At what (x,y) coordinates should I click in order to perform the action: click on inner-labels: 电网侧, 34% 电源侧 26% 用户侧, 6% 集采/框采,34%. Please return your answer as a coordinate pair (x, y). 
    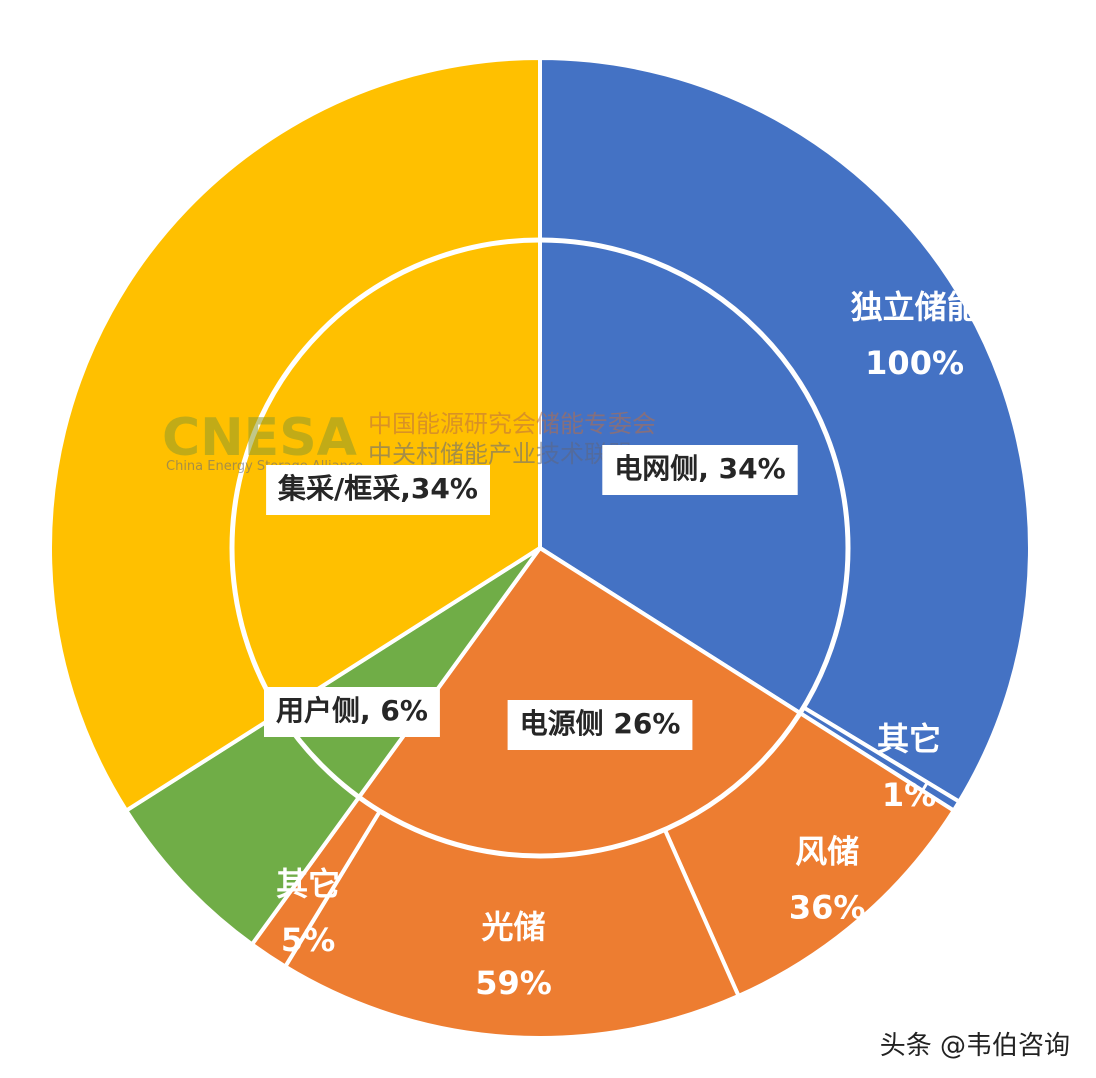
    Looking at the image, I should click on (531, 597).